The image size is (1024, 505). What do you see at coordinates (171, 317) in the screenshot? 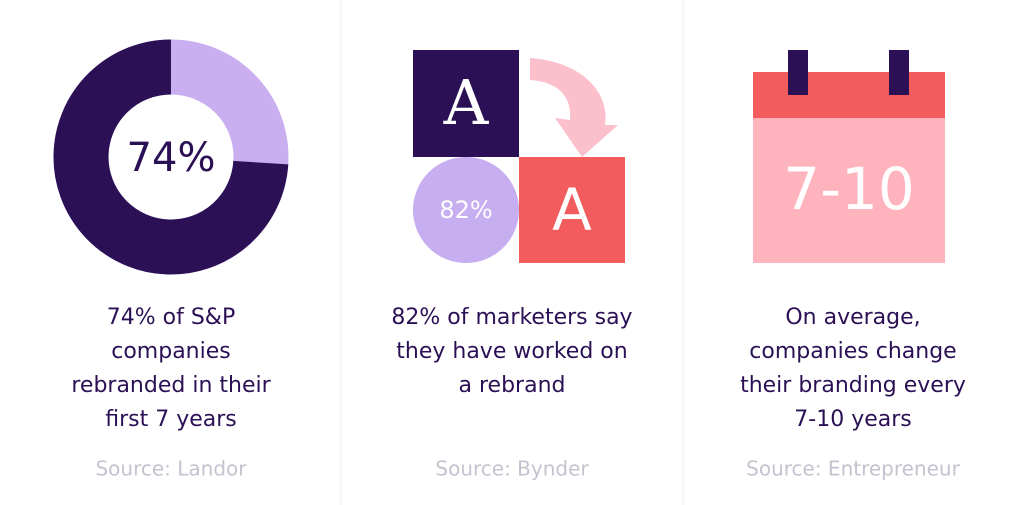
I see `caption-line: 74% of S&P` at bounding box center [171, 317].